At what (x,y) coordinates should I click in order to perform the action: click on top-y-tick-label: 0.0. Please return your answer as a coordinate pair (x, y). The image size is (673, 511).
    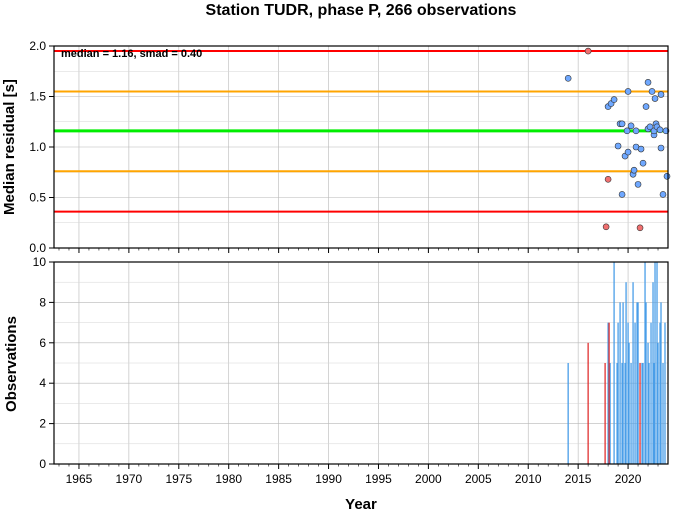
    Looking at the image, I should click on (37, 248).